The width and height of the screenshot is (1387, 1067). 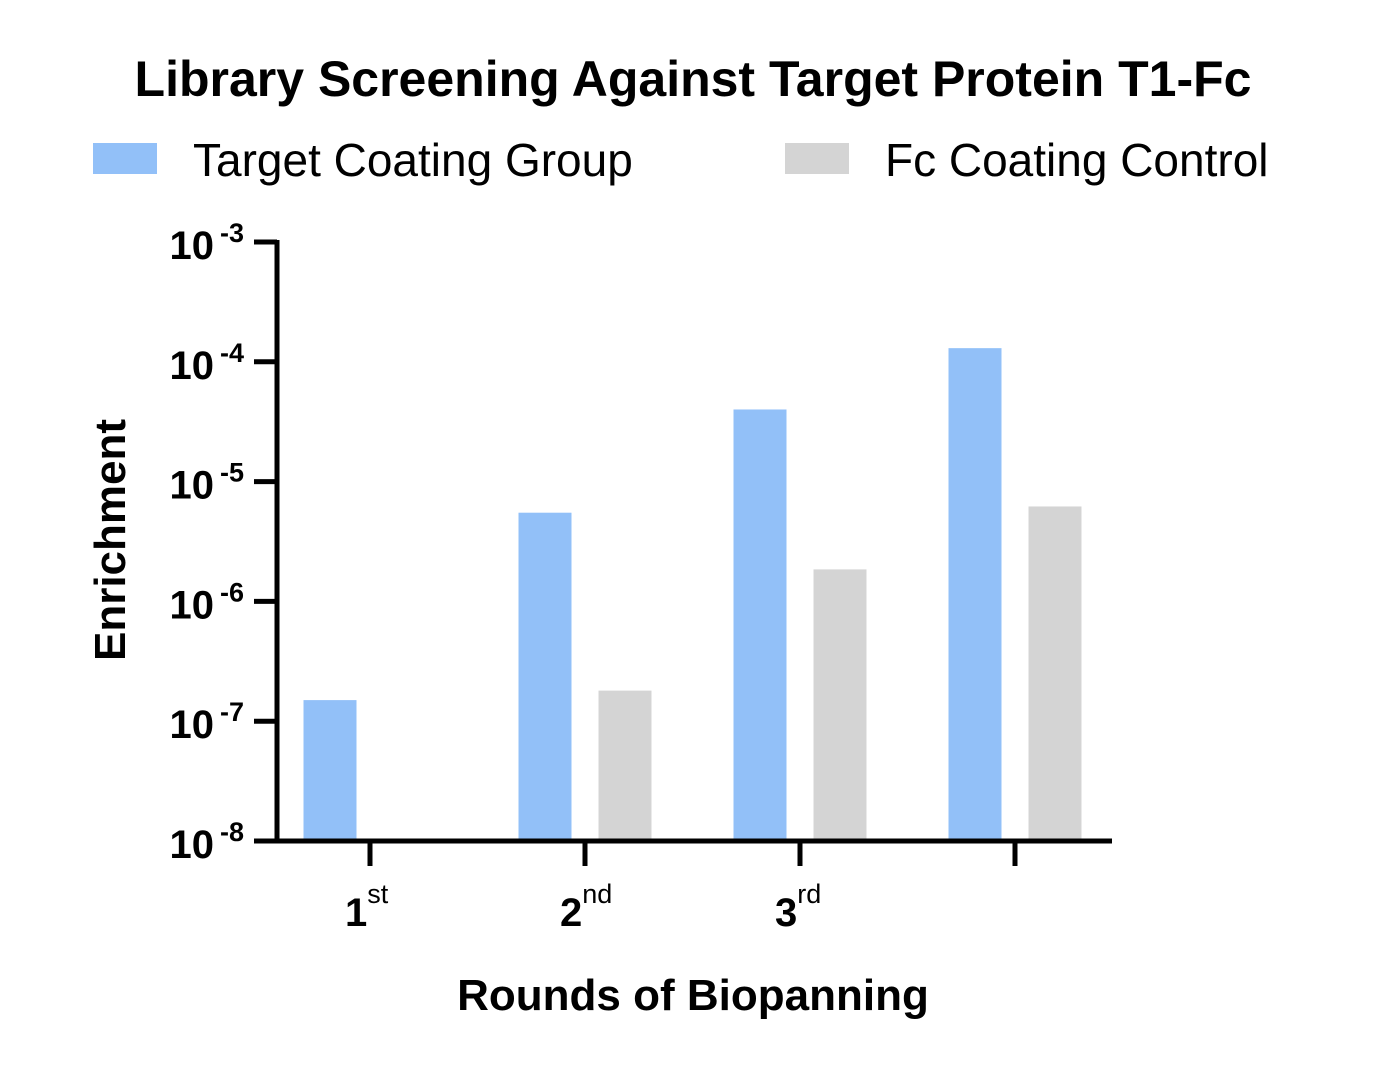 What do you see at coordinates (367, 907) in the screenshot?
I see `x-tick-label: 1st` at bounding box center [367, 907].